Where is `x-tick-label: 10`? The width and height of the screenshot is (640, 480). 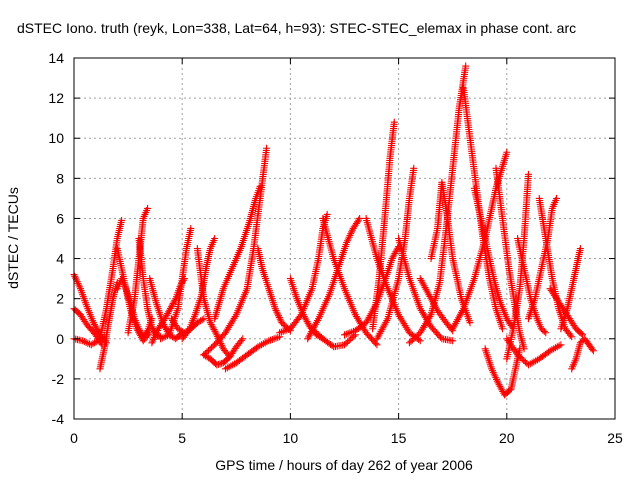 x-tick-label: 10 is located at coordinates (291, 438).